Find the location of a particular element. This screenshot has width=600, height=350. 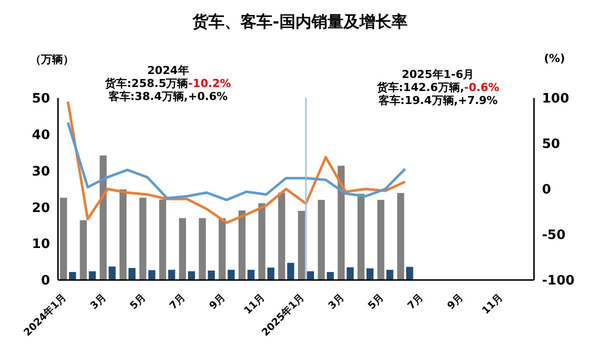

y-tick-label: 10 is located at coordinates (41, 244).